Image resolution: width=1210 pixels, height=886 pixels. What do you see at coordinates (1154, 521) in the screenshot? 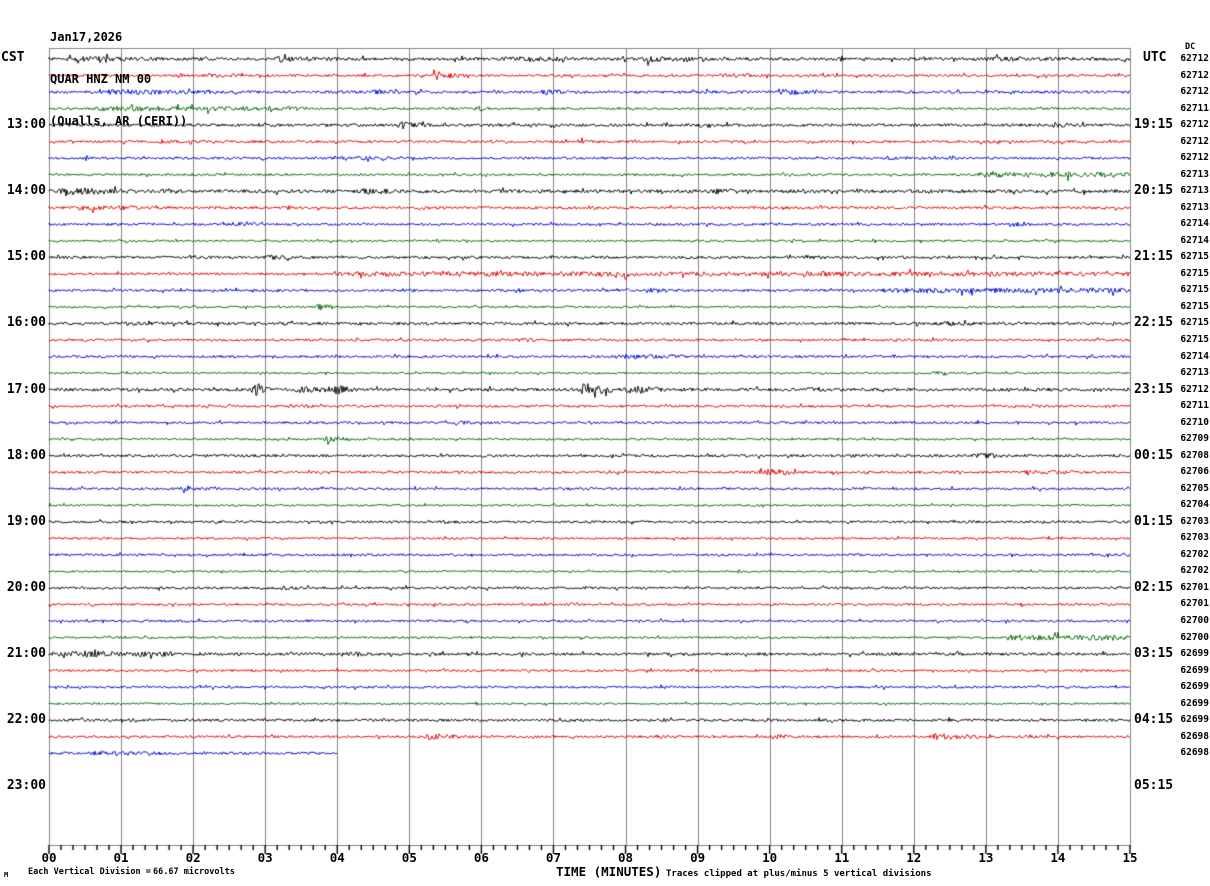
I see `right-utc-label: 01:15` at bounding box center [1154, 521].